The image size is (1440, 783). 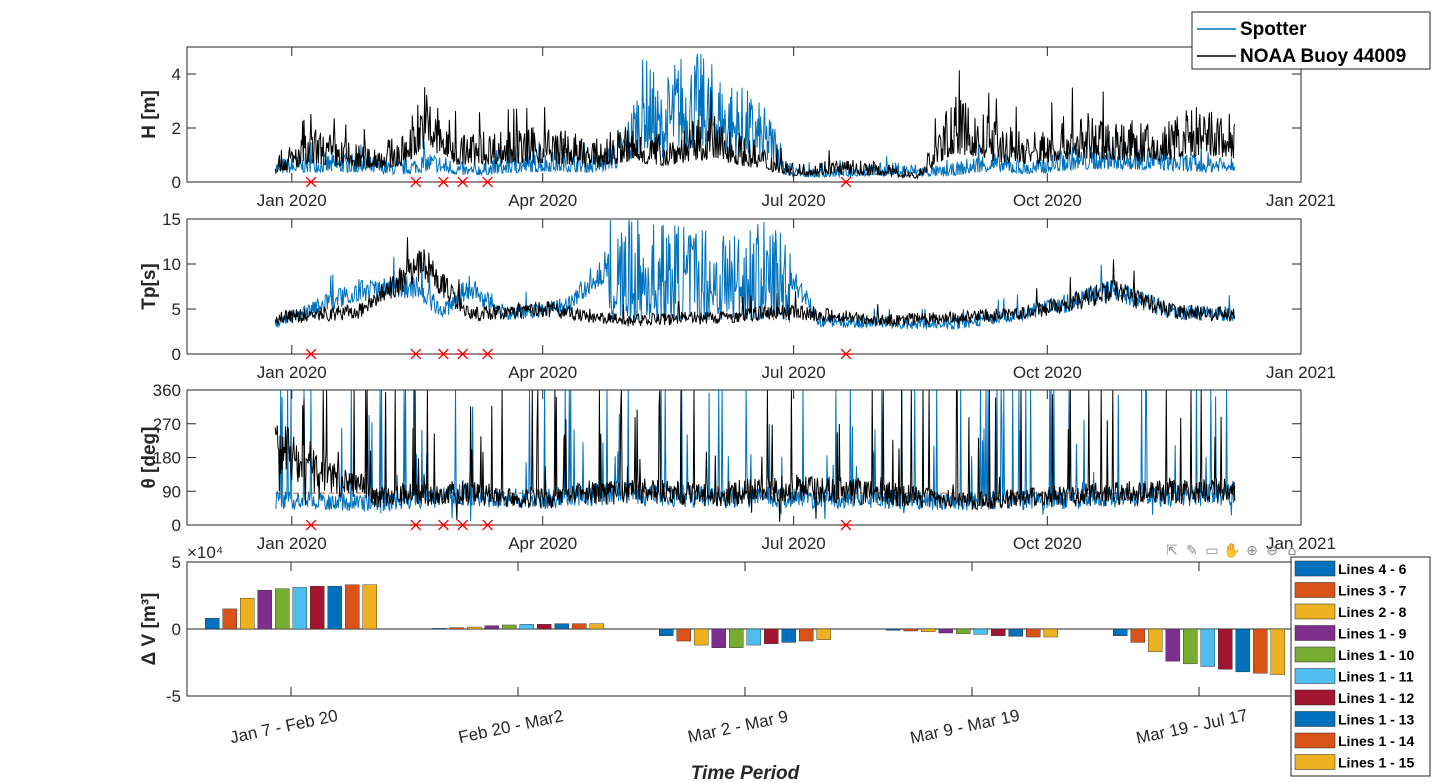 I want to click on x-tick-label: Mar 19 - Jul 17, so click(x=1191, y=727).